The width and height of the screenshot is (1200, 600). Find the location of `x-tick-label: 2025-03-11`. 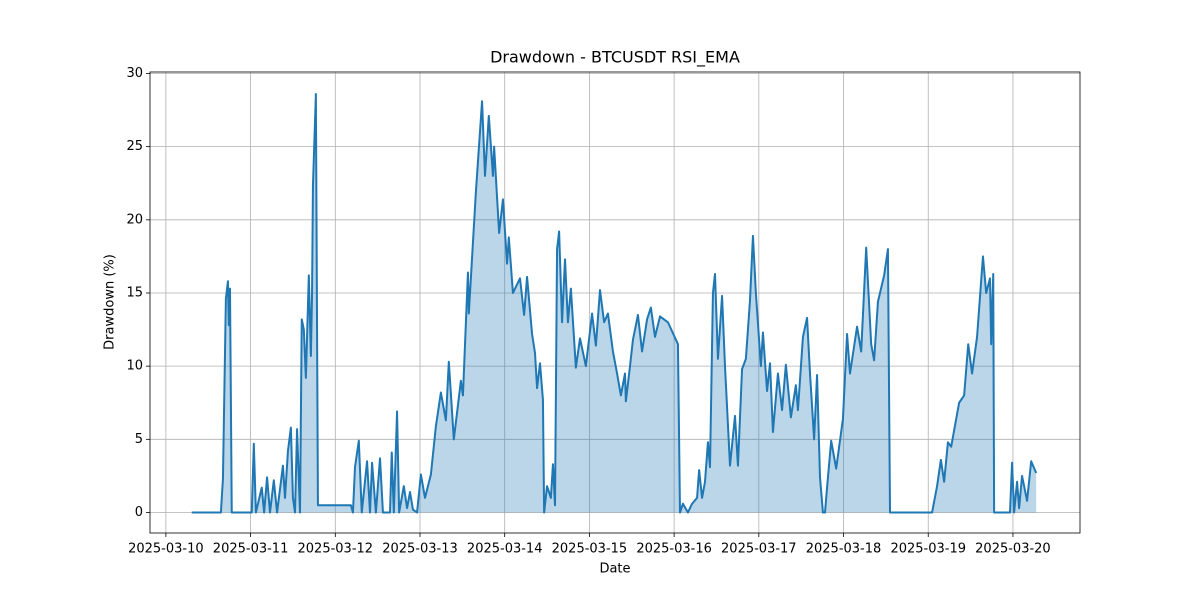

x-tick-label: 2025-03-11 is located at coordinates (251, 549).